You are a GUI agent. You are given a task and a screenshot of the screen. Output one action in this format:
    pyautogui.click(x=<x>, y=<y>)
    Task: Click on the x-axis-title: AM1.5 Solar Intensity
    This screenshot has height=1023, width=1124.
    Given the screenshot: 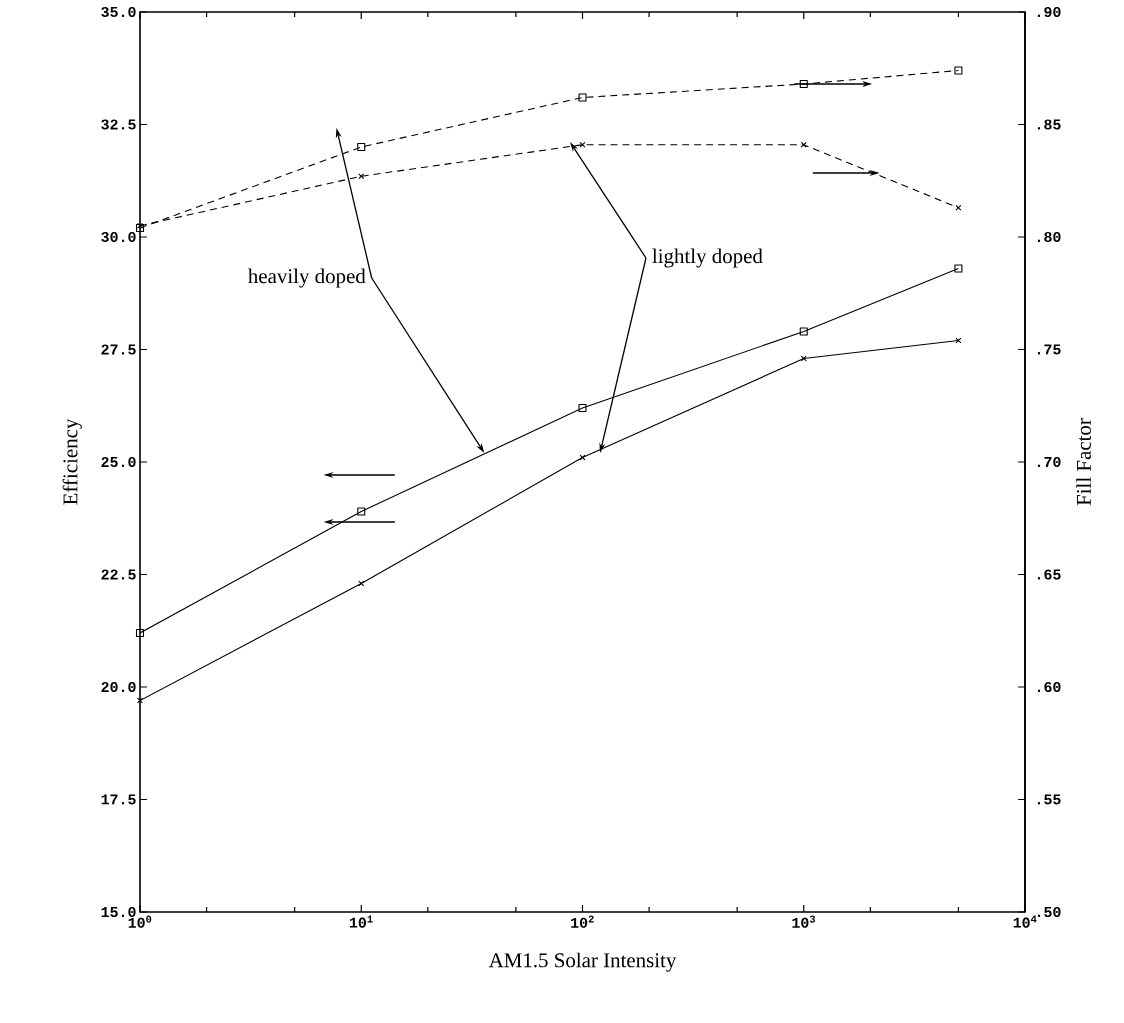 What is the action you would take?
    pyautogui.click(x=582, y=962)
    